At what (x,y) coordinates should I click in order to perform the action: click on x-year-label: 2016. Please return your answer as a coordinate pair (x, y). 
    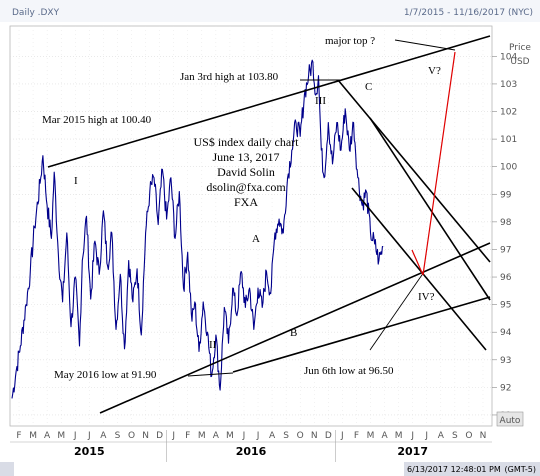
    Looking at the image, I should click on (251, 451).